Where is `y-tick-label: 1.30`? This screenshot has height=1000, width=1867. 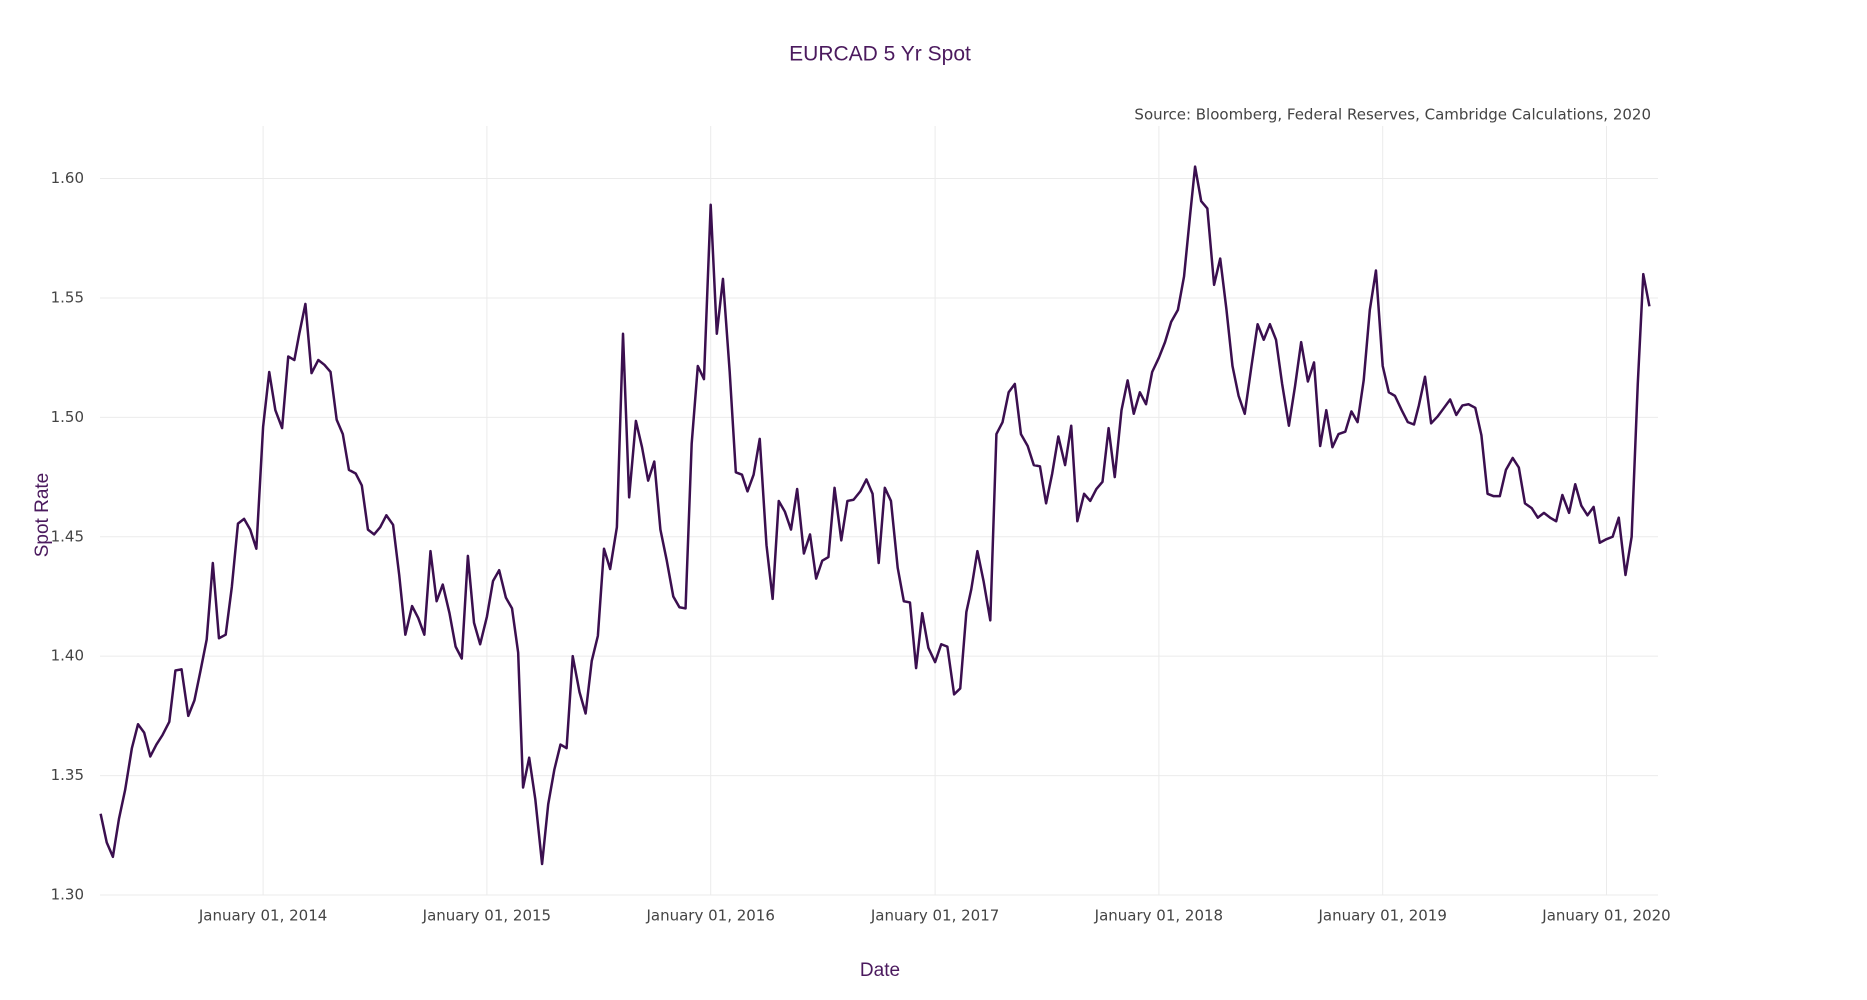
y-tick-label: 1.30 is located at coordinates (67, 895).